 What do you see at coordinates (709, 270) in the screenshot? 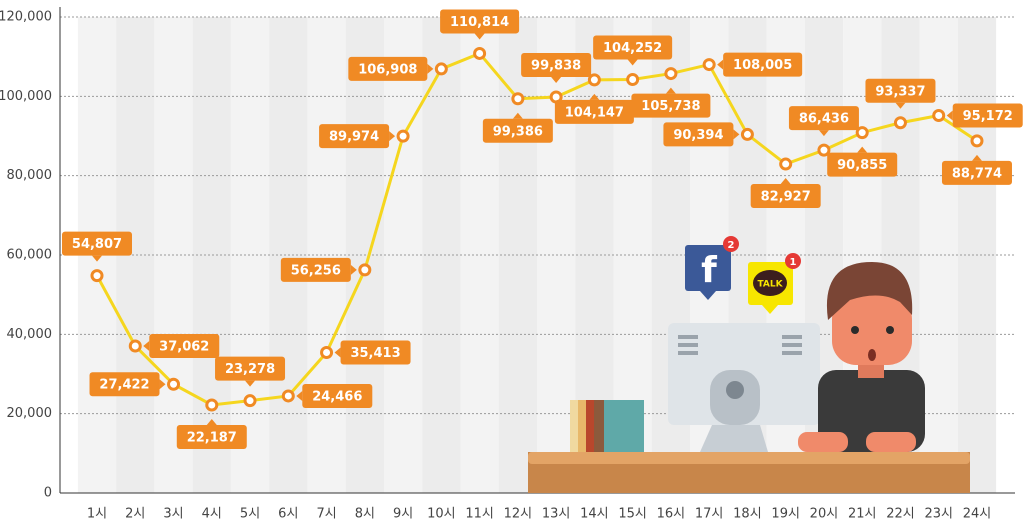
I see `facebook-f: f` at bounding box center [709, 270].